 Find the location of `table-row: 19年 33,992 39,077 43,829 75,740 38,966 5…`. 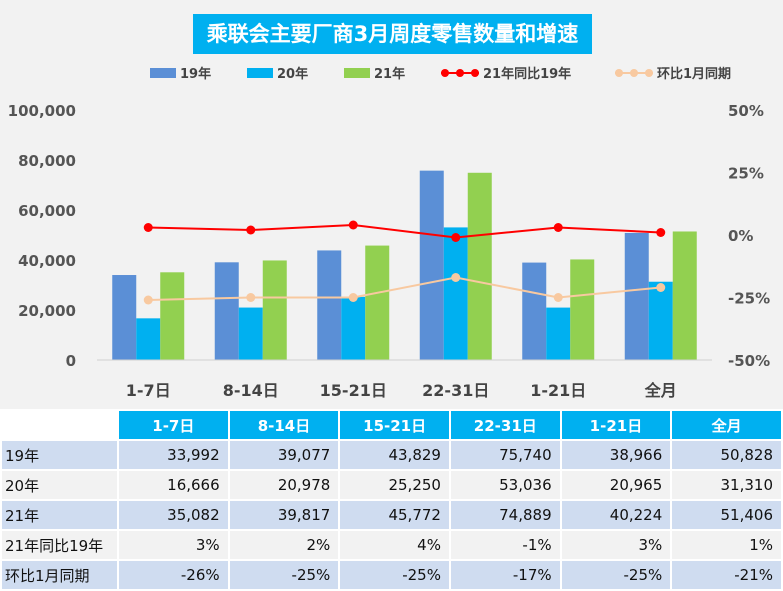

table-row: 19年 33,992 39,077 43,829 75,740 38,966 5… is located at coordinates (391, 455).